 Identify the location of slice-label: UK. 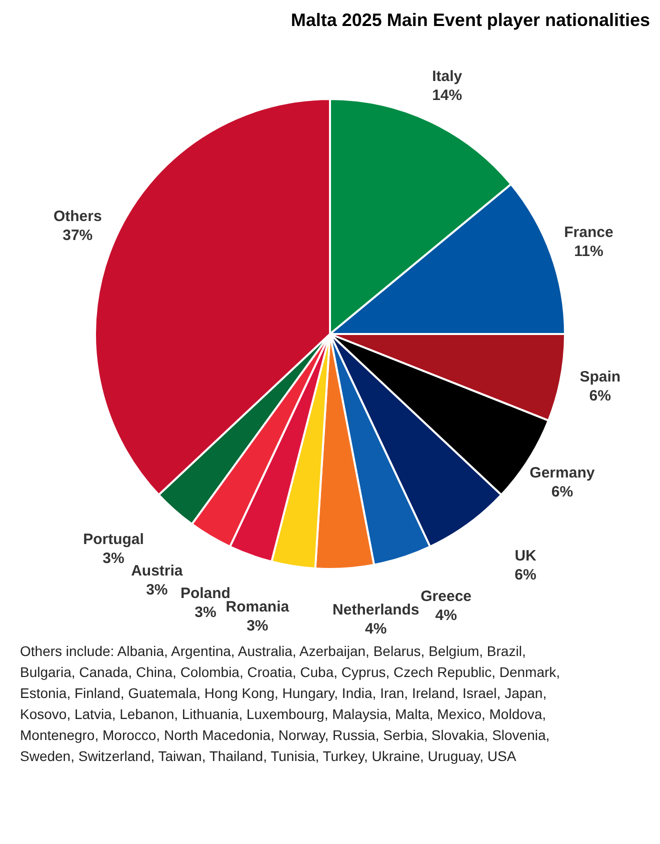
(525, 556).